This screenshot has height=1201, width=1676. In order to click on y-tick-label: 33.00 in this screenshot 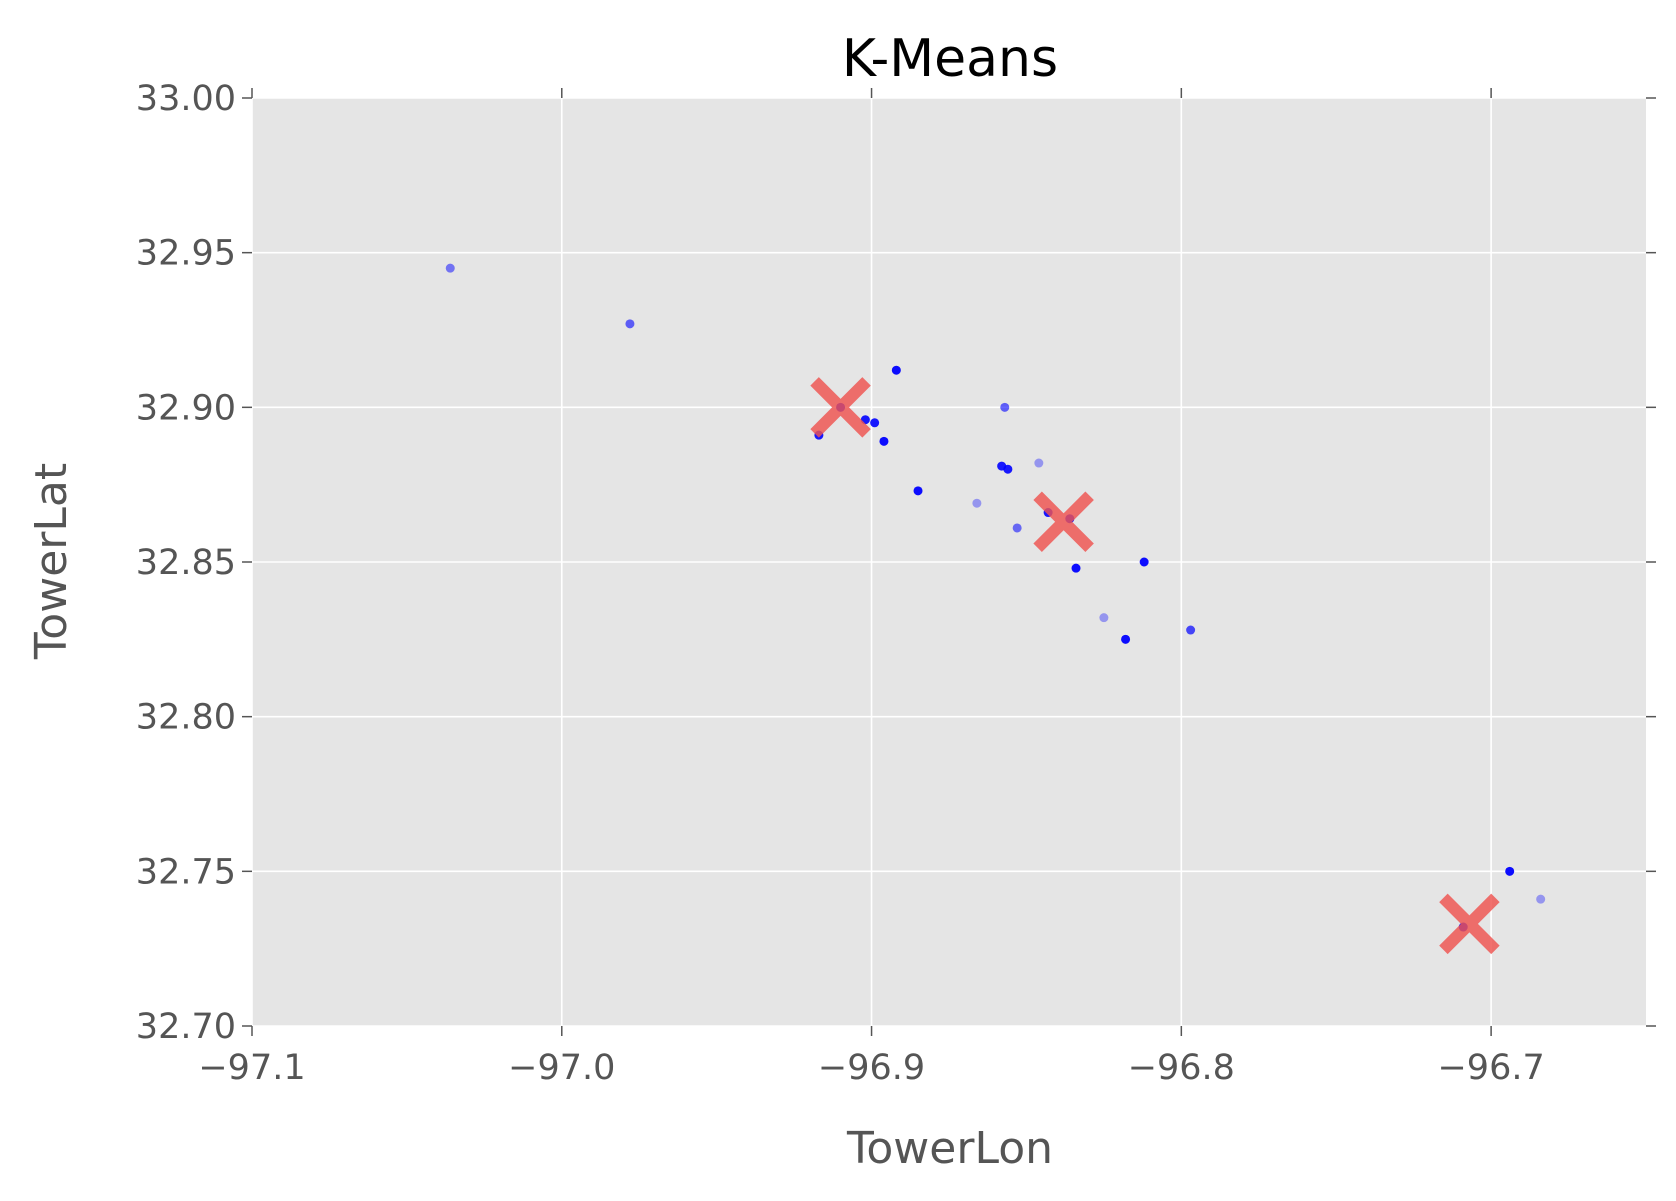, I will do `click(186, 99)`.